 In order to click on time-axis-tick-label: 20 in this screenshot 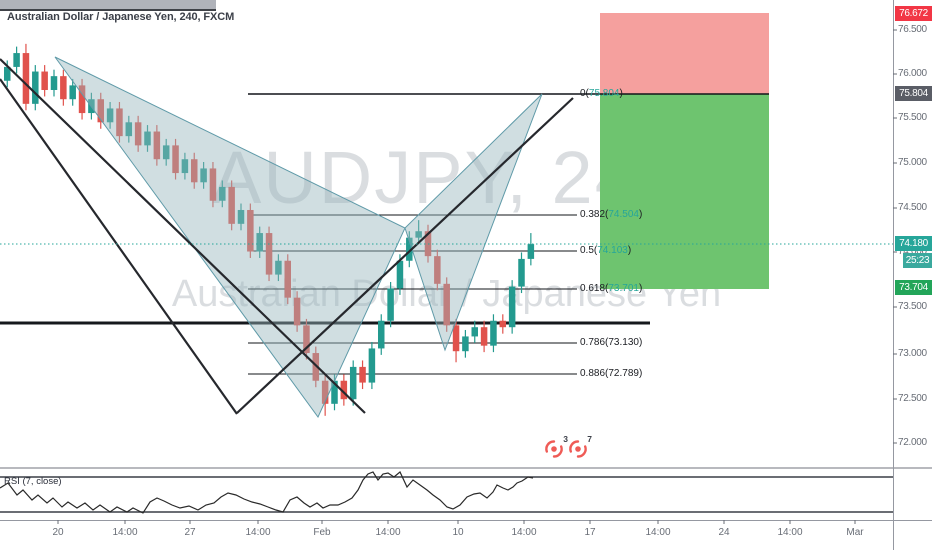, I will do `click(58, 532)`.